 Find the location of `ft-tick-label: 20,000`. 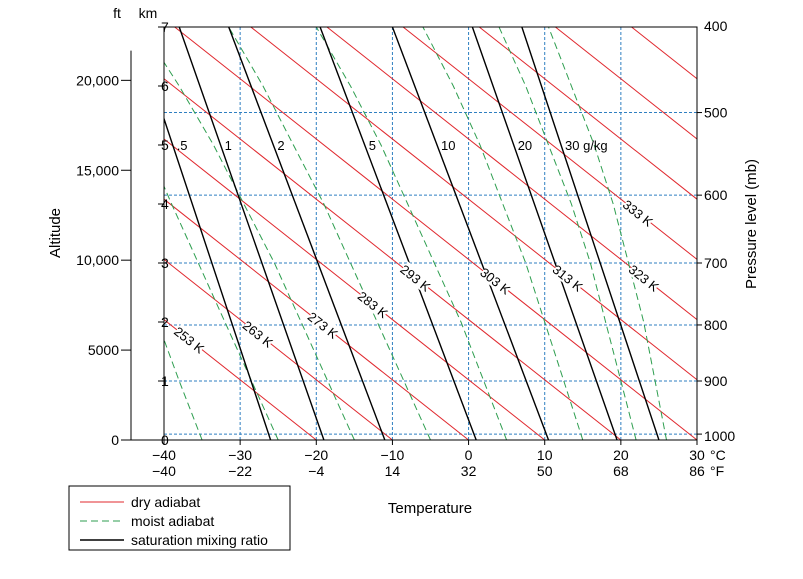

ft-tick-label: 20,000 is located at coordinates (97, 80).